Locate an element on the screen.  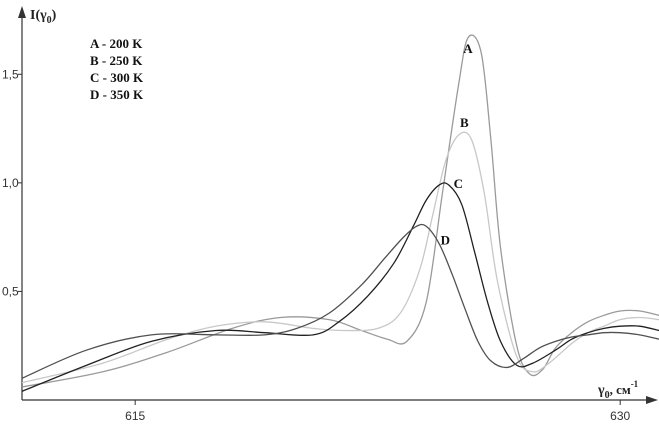
y-axis-arrow is located at coordinates (22, 12).